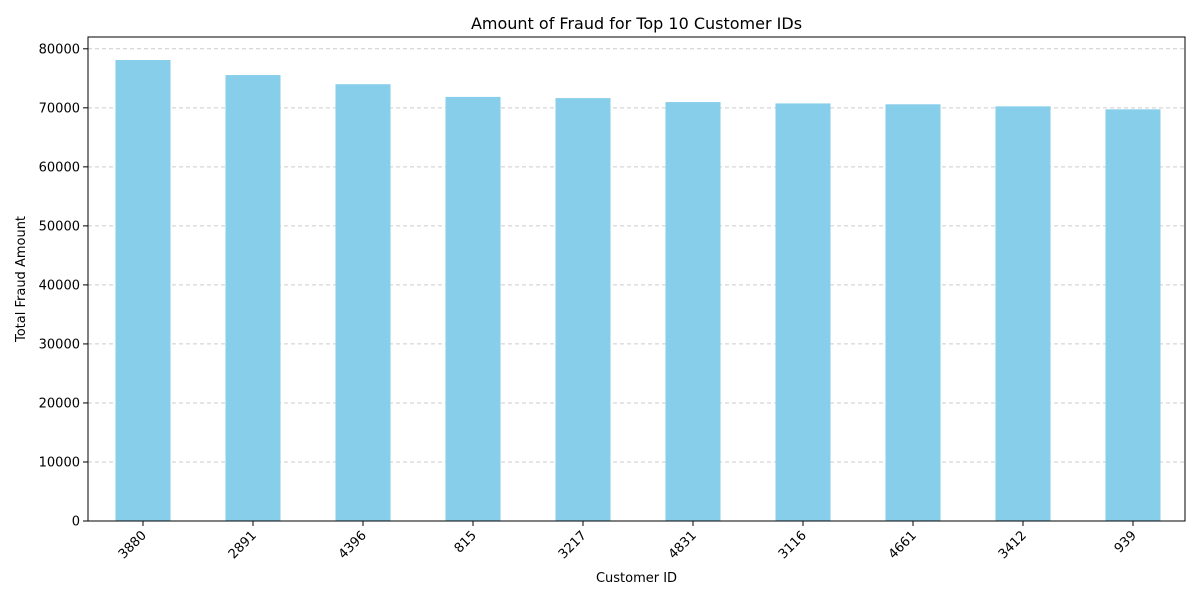 This screenshot has height=600, width=1200. Describe the element at coordinates (59, 403) in the screenshot. I see `y-tick-label: 20000` at that location.